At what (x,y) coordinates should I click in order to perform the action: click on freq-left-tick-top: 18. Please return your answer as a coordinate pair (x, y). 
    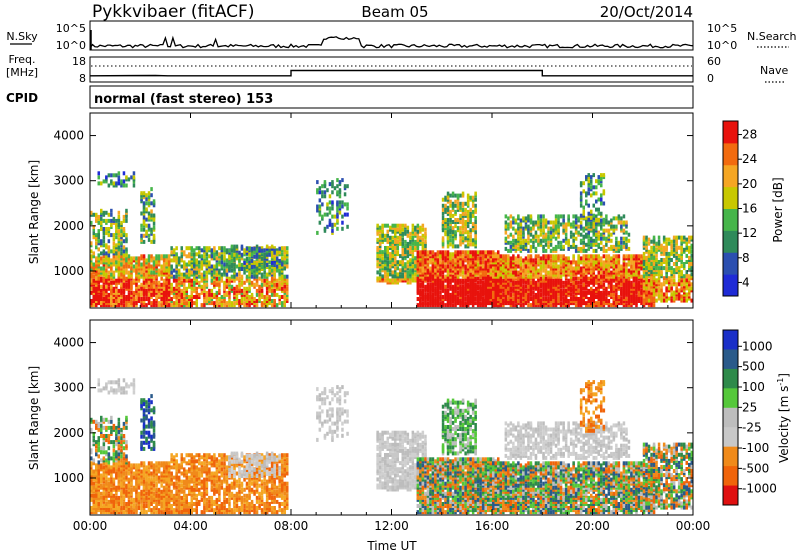
    Looking at the image, I should click on (79, 61).